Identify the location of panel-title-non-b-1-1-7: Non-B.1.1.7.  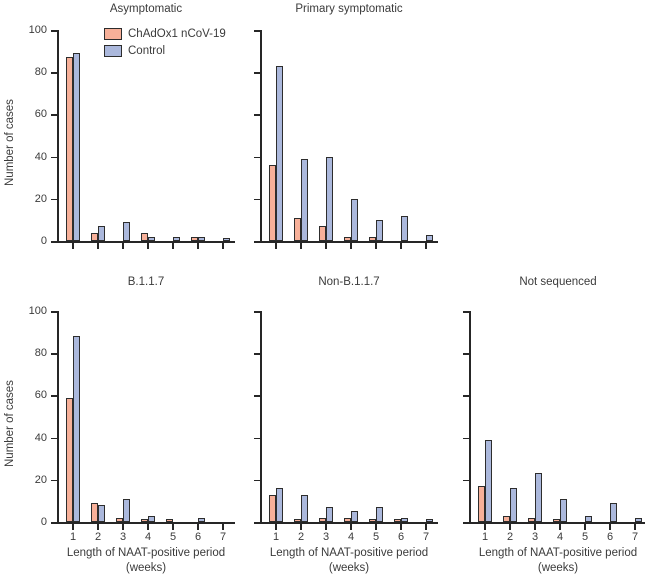
(349, 282).